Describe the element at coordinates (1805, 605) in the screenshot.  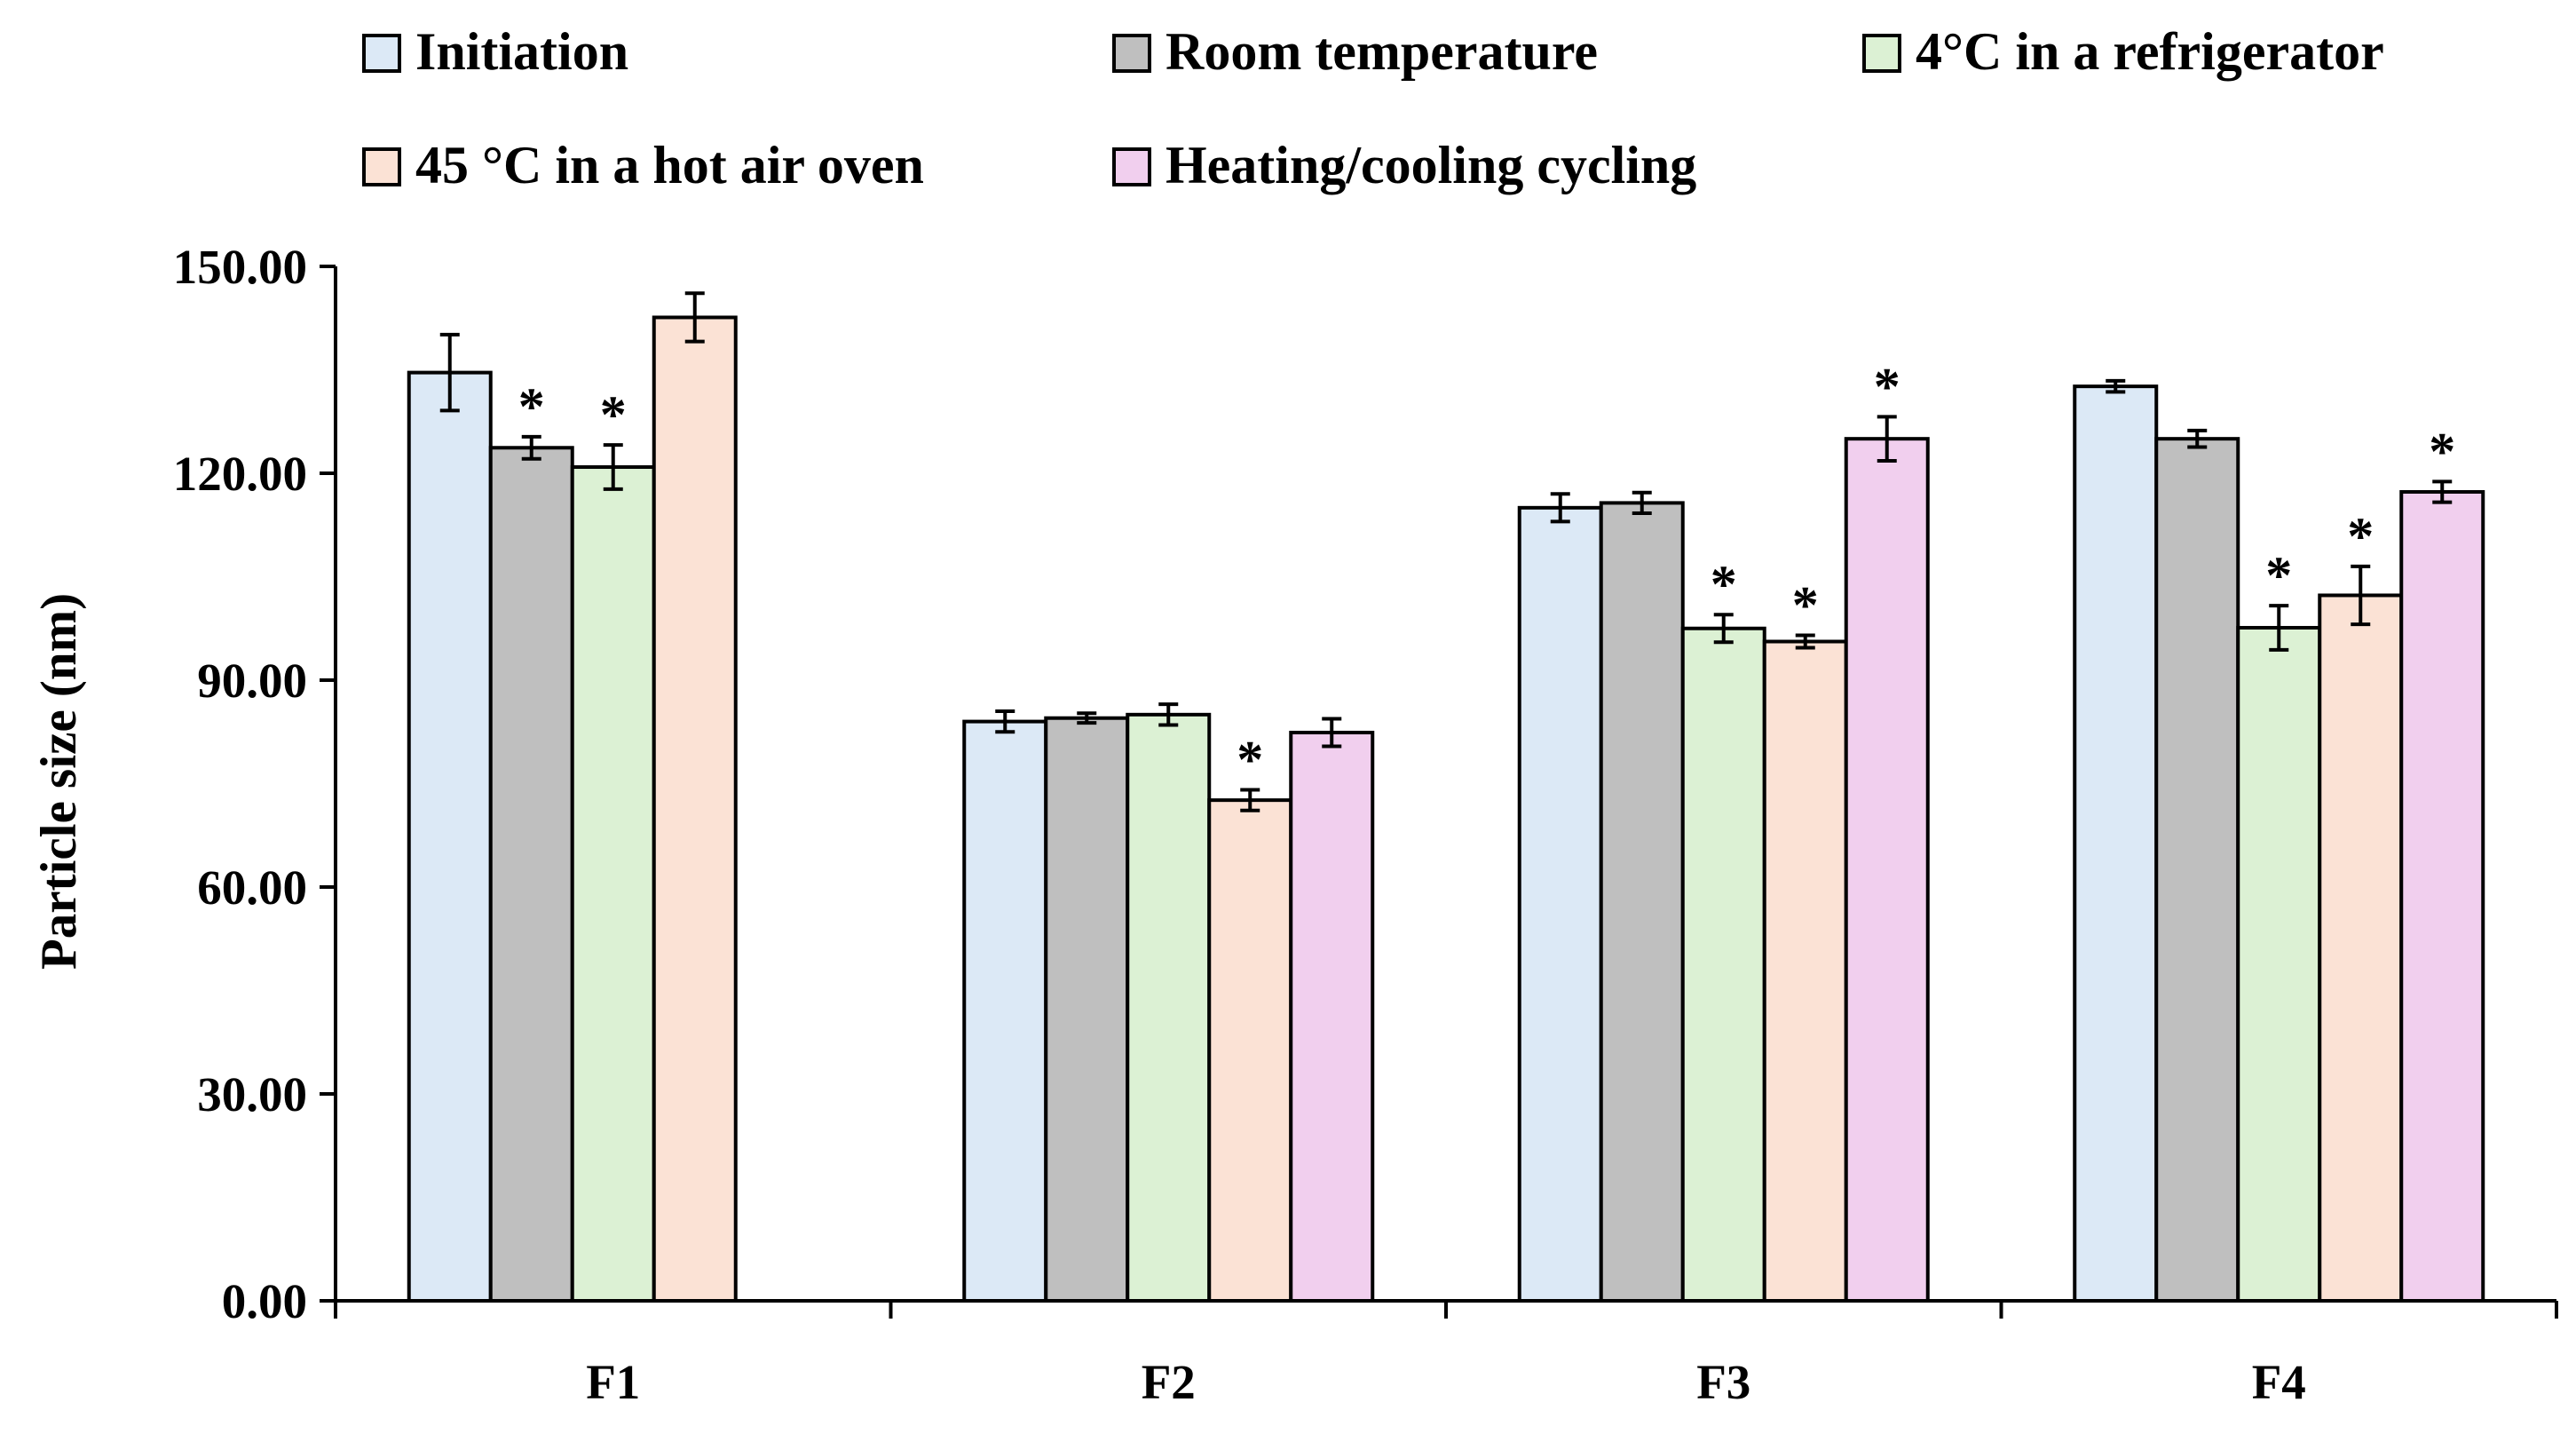
I see `significance-mark-f3-series-3: *` at that location.